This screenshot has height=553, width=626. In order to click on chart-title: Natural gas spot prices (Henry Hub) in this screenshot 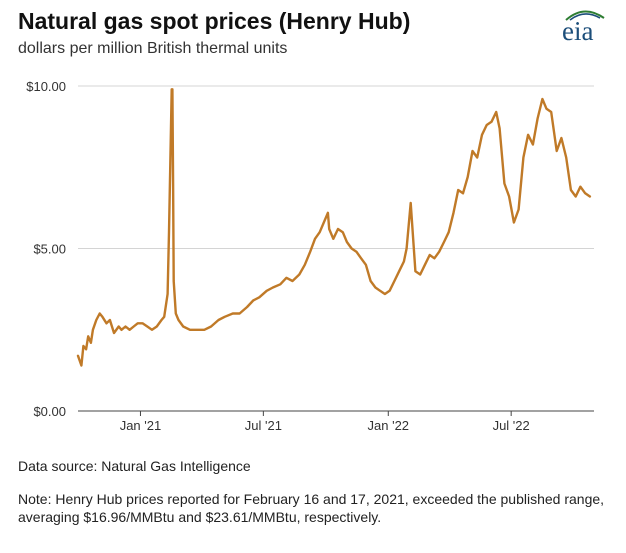, I will do `click(214, 21)`.